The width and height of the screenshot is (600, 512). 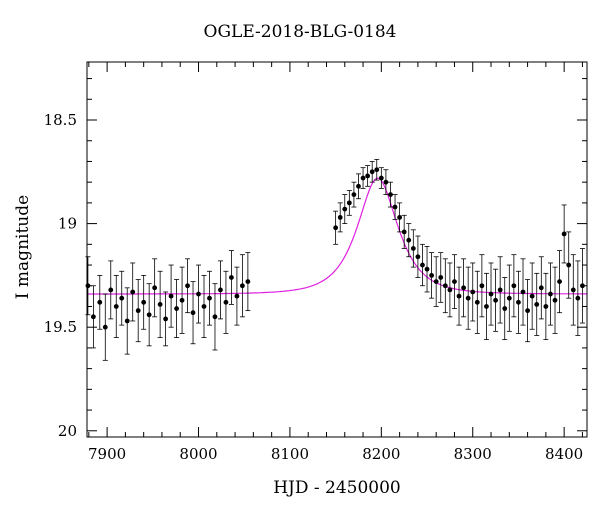 I want to click on x-axis-label: HJD - 2450000, so click(x=337, y=488).